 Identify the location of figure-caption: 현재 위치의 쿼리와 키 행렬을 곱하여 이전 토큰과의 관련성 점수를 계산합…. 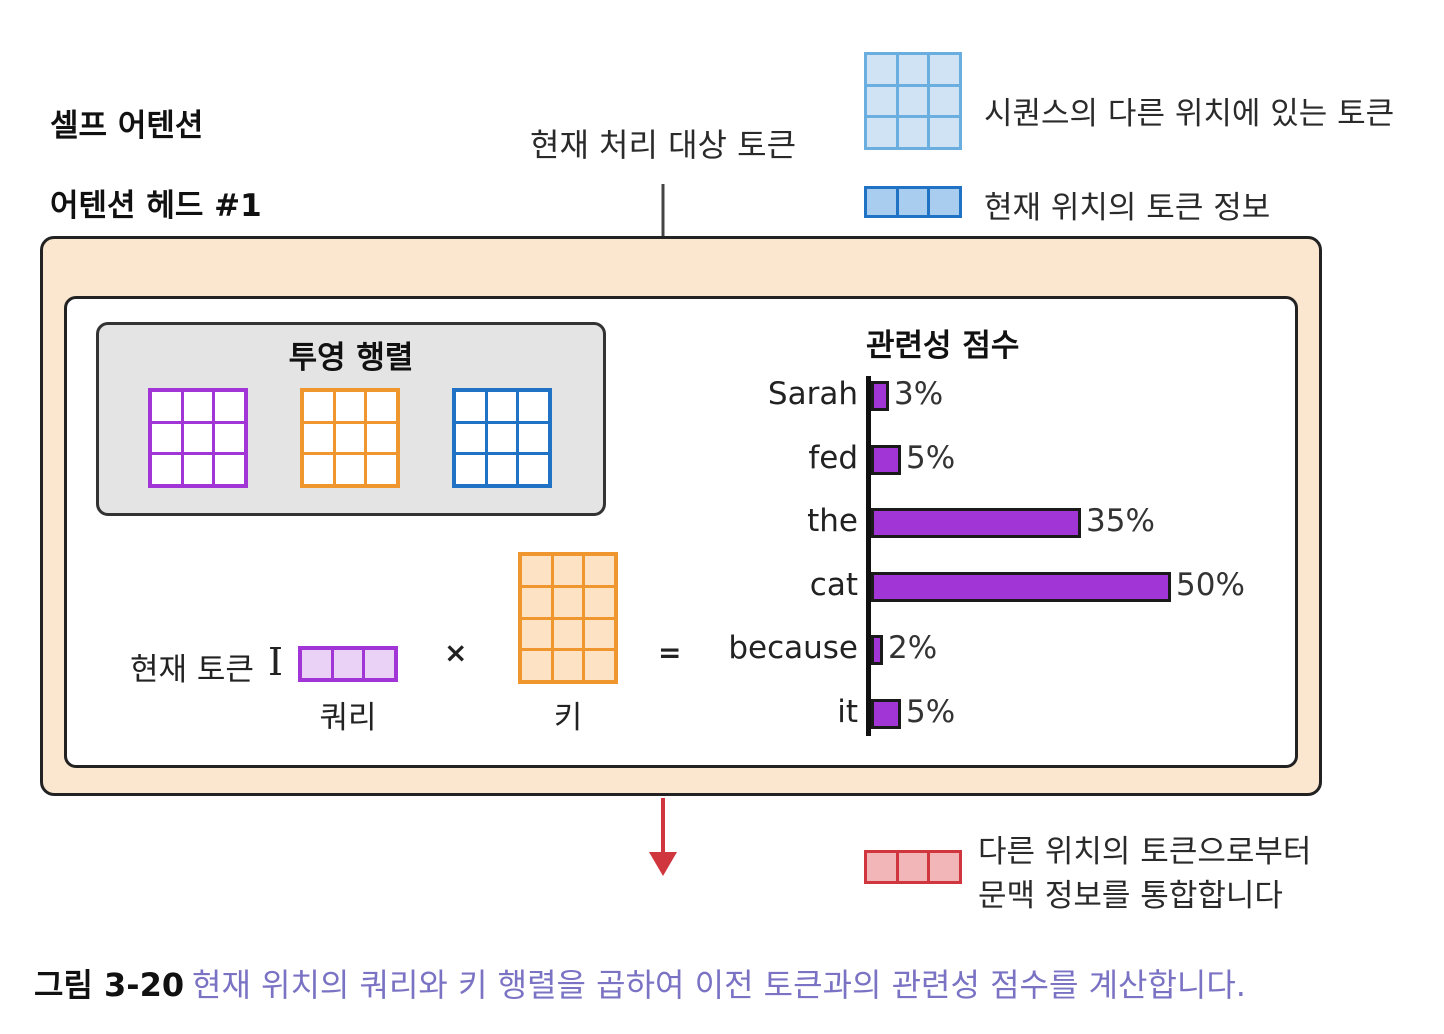
(719, 985).